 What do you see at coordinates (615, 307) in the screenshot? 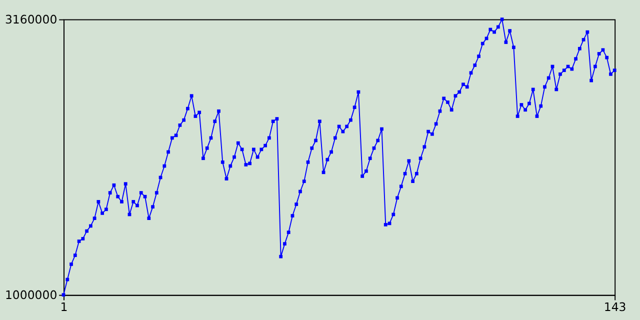
I see `x-tick-label: 143` at bounding box center [615, 307].